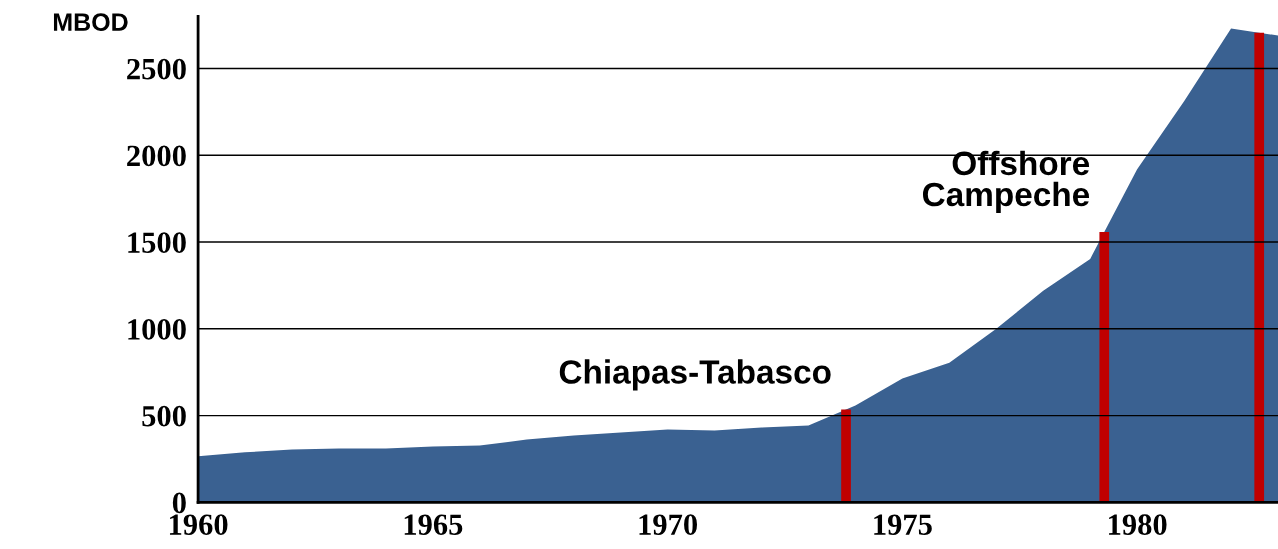  What do you see at coordinates (179, 503) in the screenshot?
I see `y-tick-label: 0` at bounding box center [179, 503].